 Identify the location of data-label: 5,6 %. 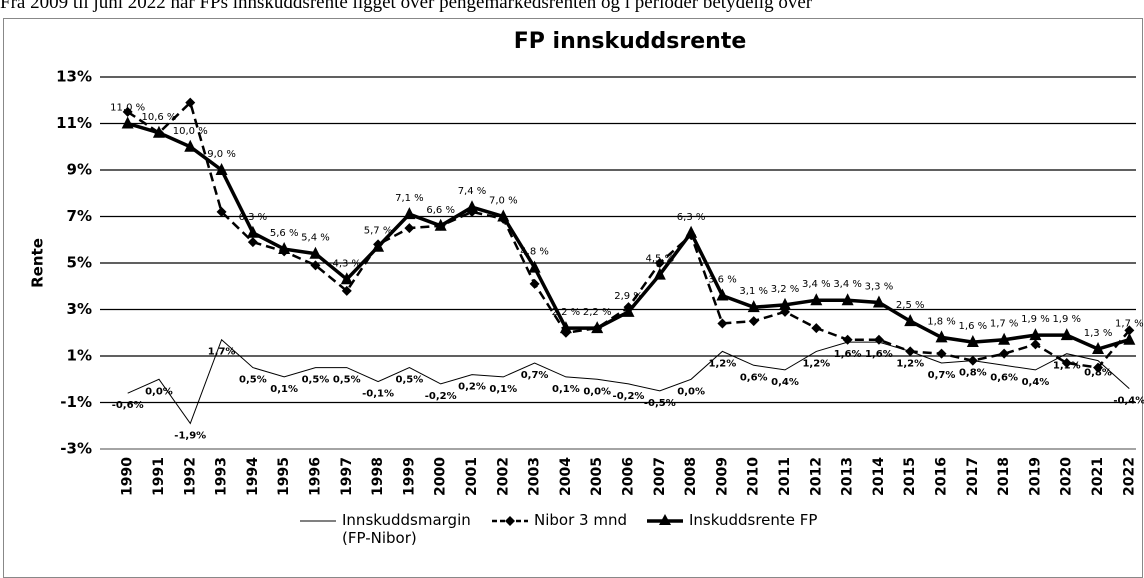
(284, 233).